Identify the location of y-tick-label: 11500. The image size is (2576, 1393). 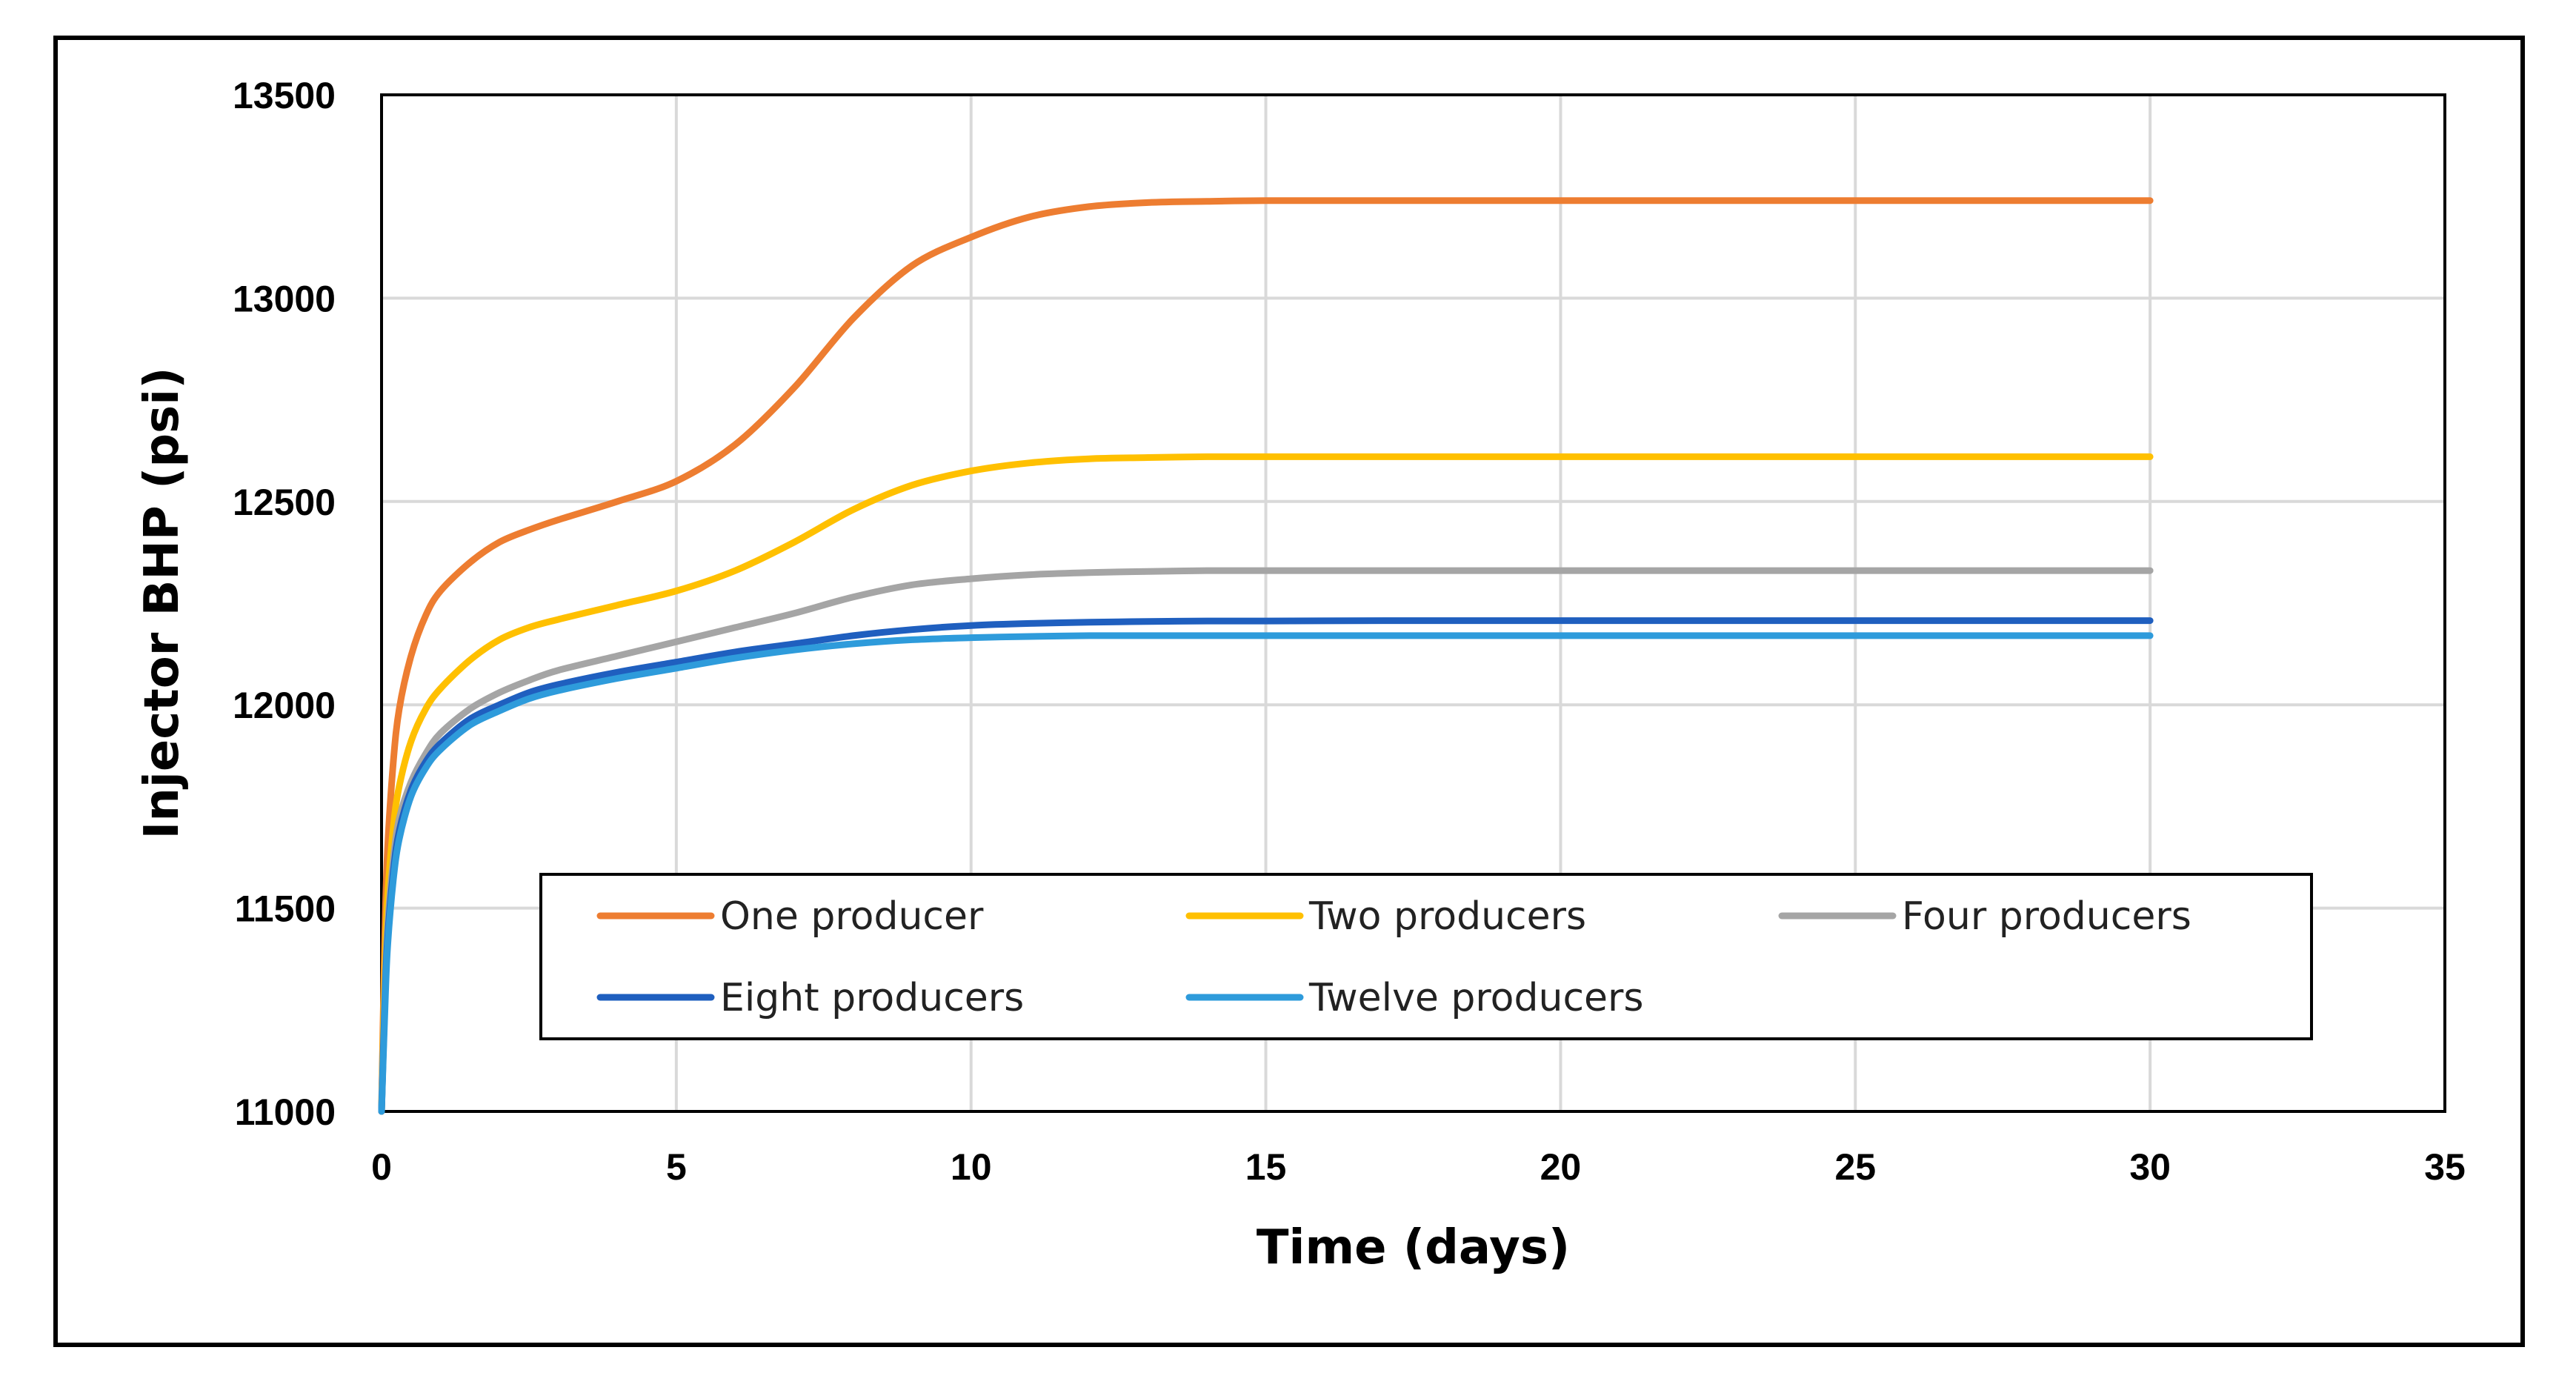
(285, 909).